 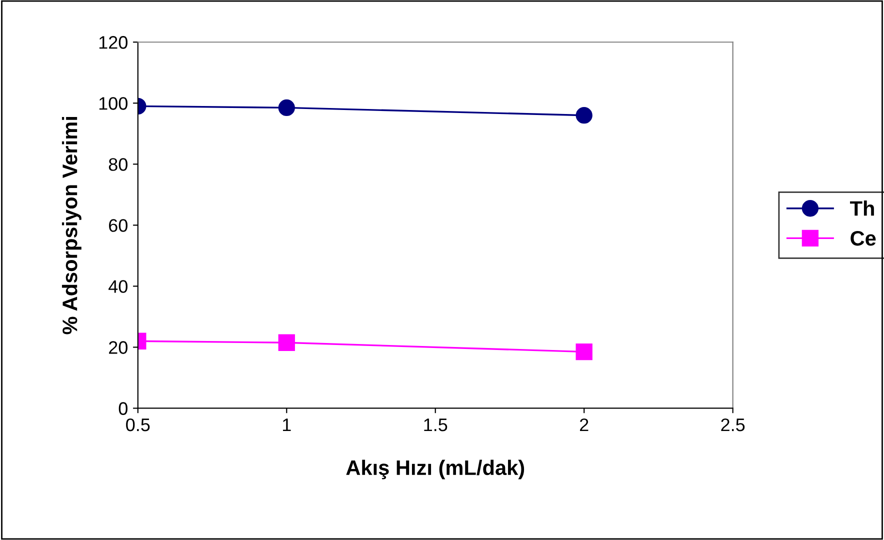 What do you see at coordinates (118, 286) in the screenshot?
I see `y-tick-label: 40` at bounding box center [118, 286].